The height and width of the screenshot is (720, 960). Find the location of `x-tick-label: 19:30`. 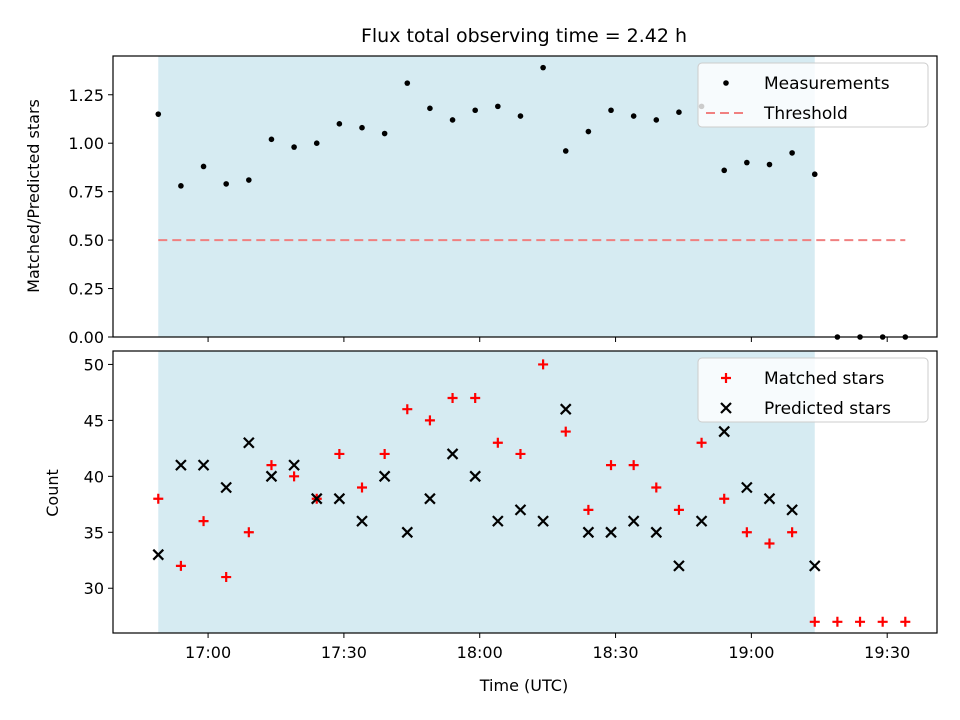

x-tick-label: 19:30 is located at coordinates (887, 652).